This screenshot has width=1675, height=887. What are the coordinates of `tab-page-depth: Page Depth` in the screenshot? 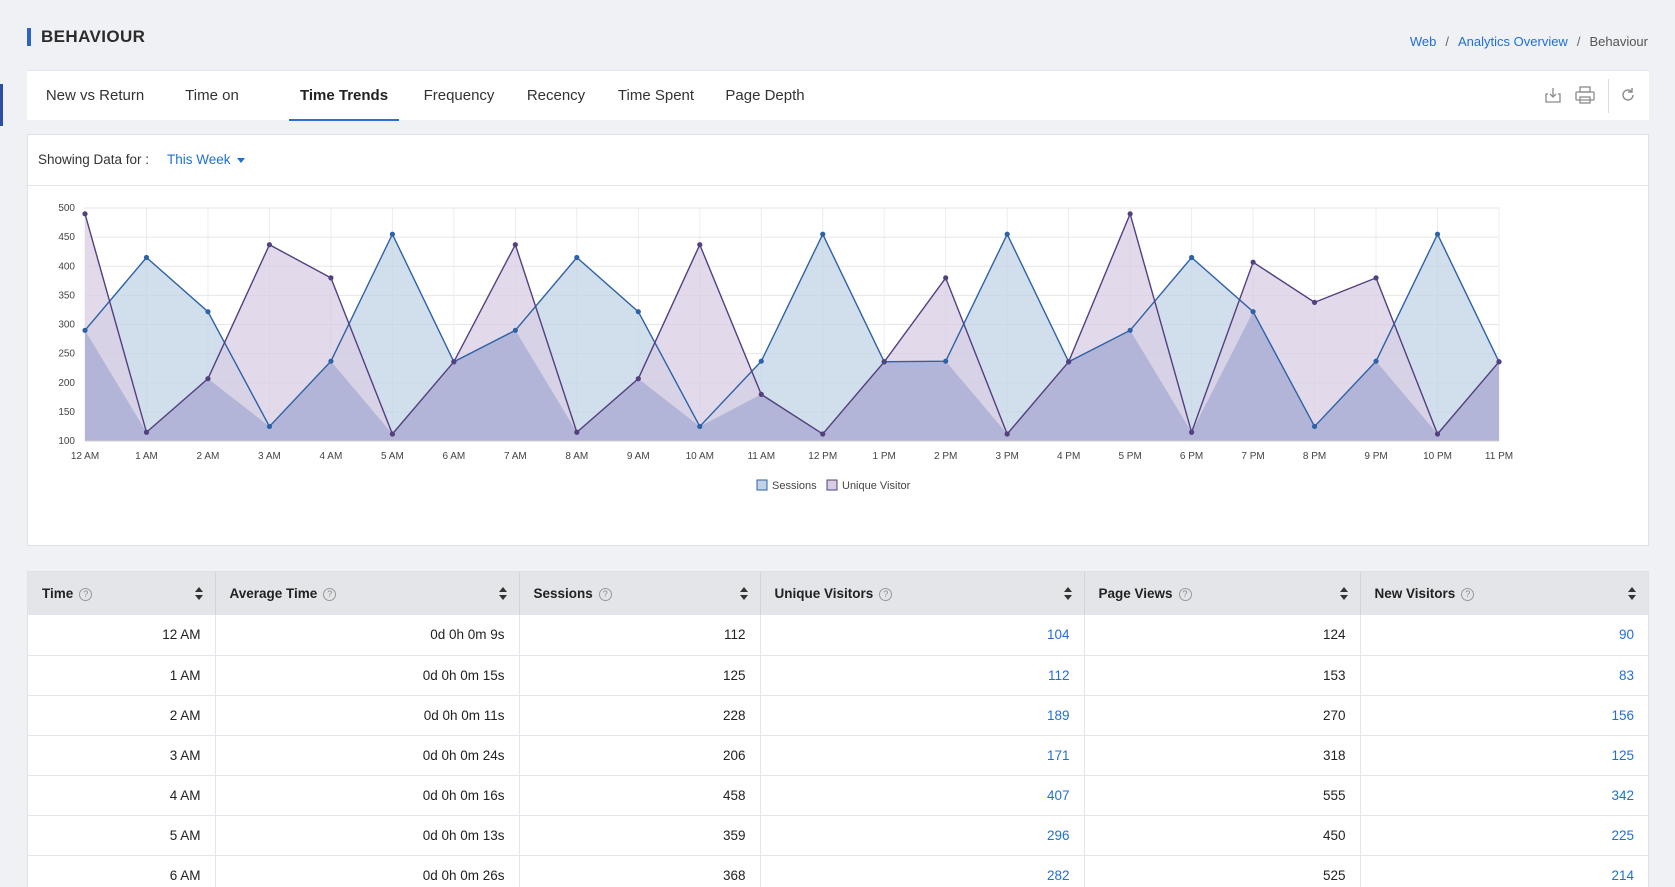 It's located at (765, 95).